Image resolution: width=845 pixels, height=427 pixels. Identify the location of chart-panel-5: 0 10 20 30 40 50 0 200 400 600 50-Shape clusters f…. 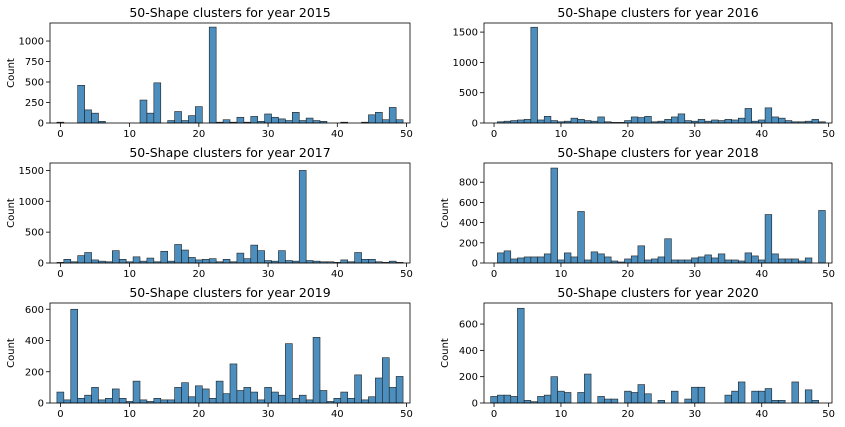
(637, 352).